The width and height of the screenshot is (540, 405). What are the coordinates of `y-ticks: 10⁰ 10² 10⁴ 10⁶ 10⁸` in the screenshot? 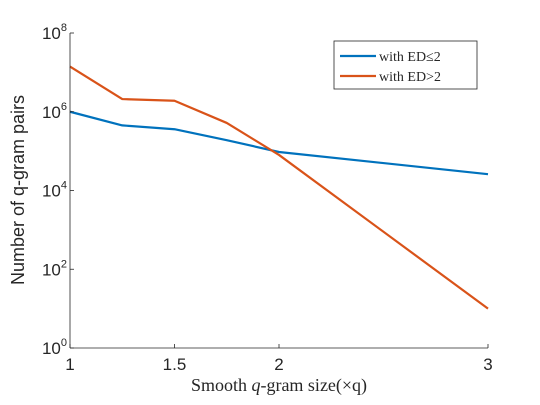 It's located at (58, 190).